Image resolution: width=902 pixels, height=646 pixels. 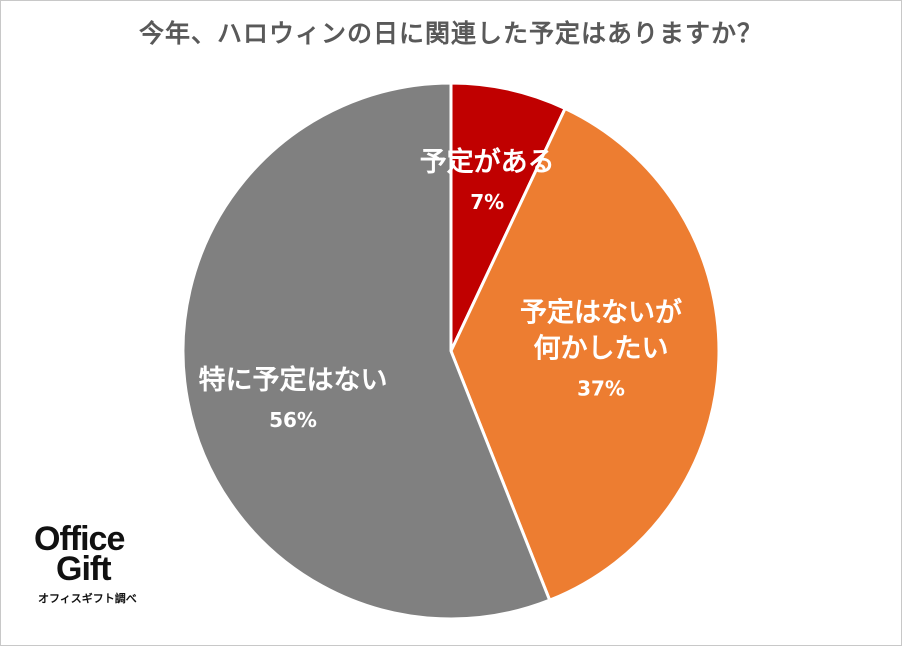 What do you see at coordinates (293, 398) in the screenshot?
I see `slice-label-2: 特に予定はない 56%` at bounding box center [293, 398].